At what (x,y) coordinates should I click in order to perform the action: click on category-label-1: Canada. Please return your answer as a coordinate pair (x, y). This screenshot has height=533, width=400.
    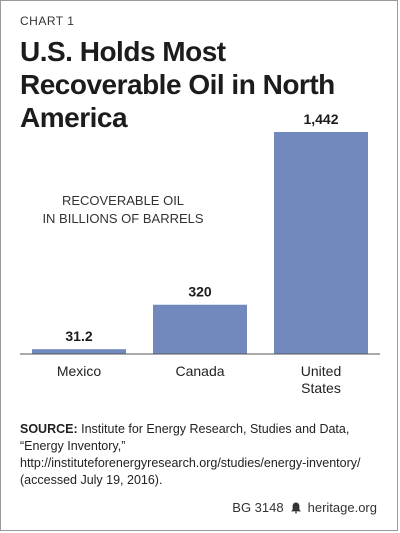
    Looking at the image, I should click on (199, 371).